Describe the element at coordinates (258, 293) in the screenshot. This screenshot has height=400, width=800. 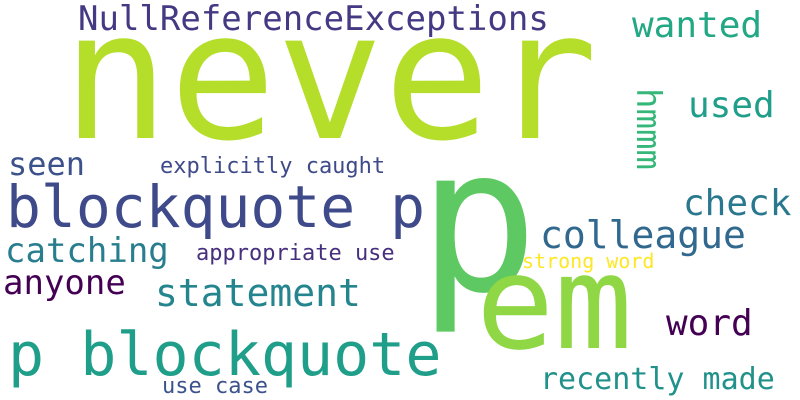
I see `word-statement: statement` at that location.